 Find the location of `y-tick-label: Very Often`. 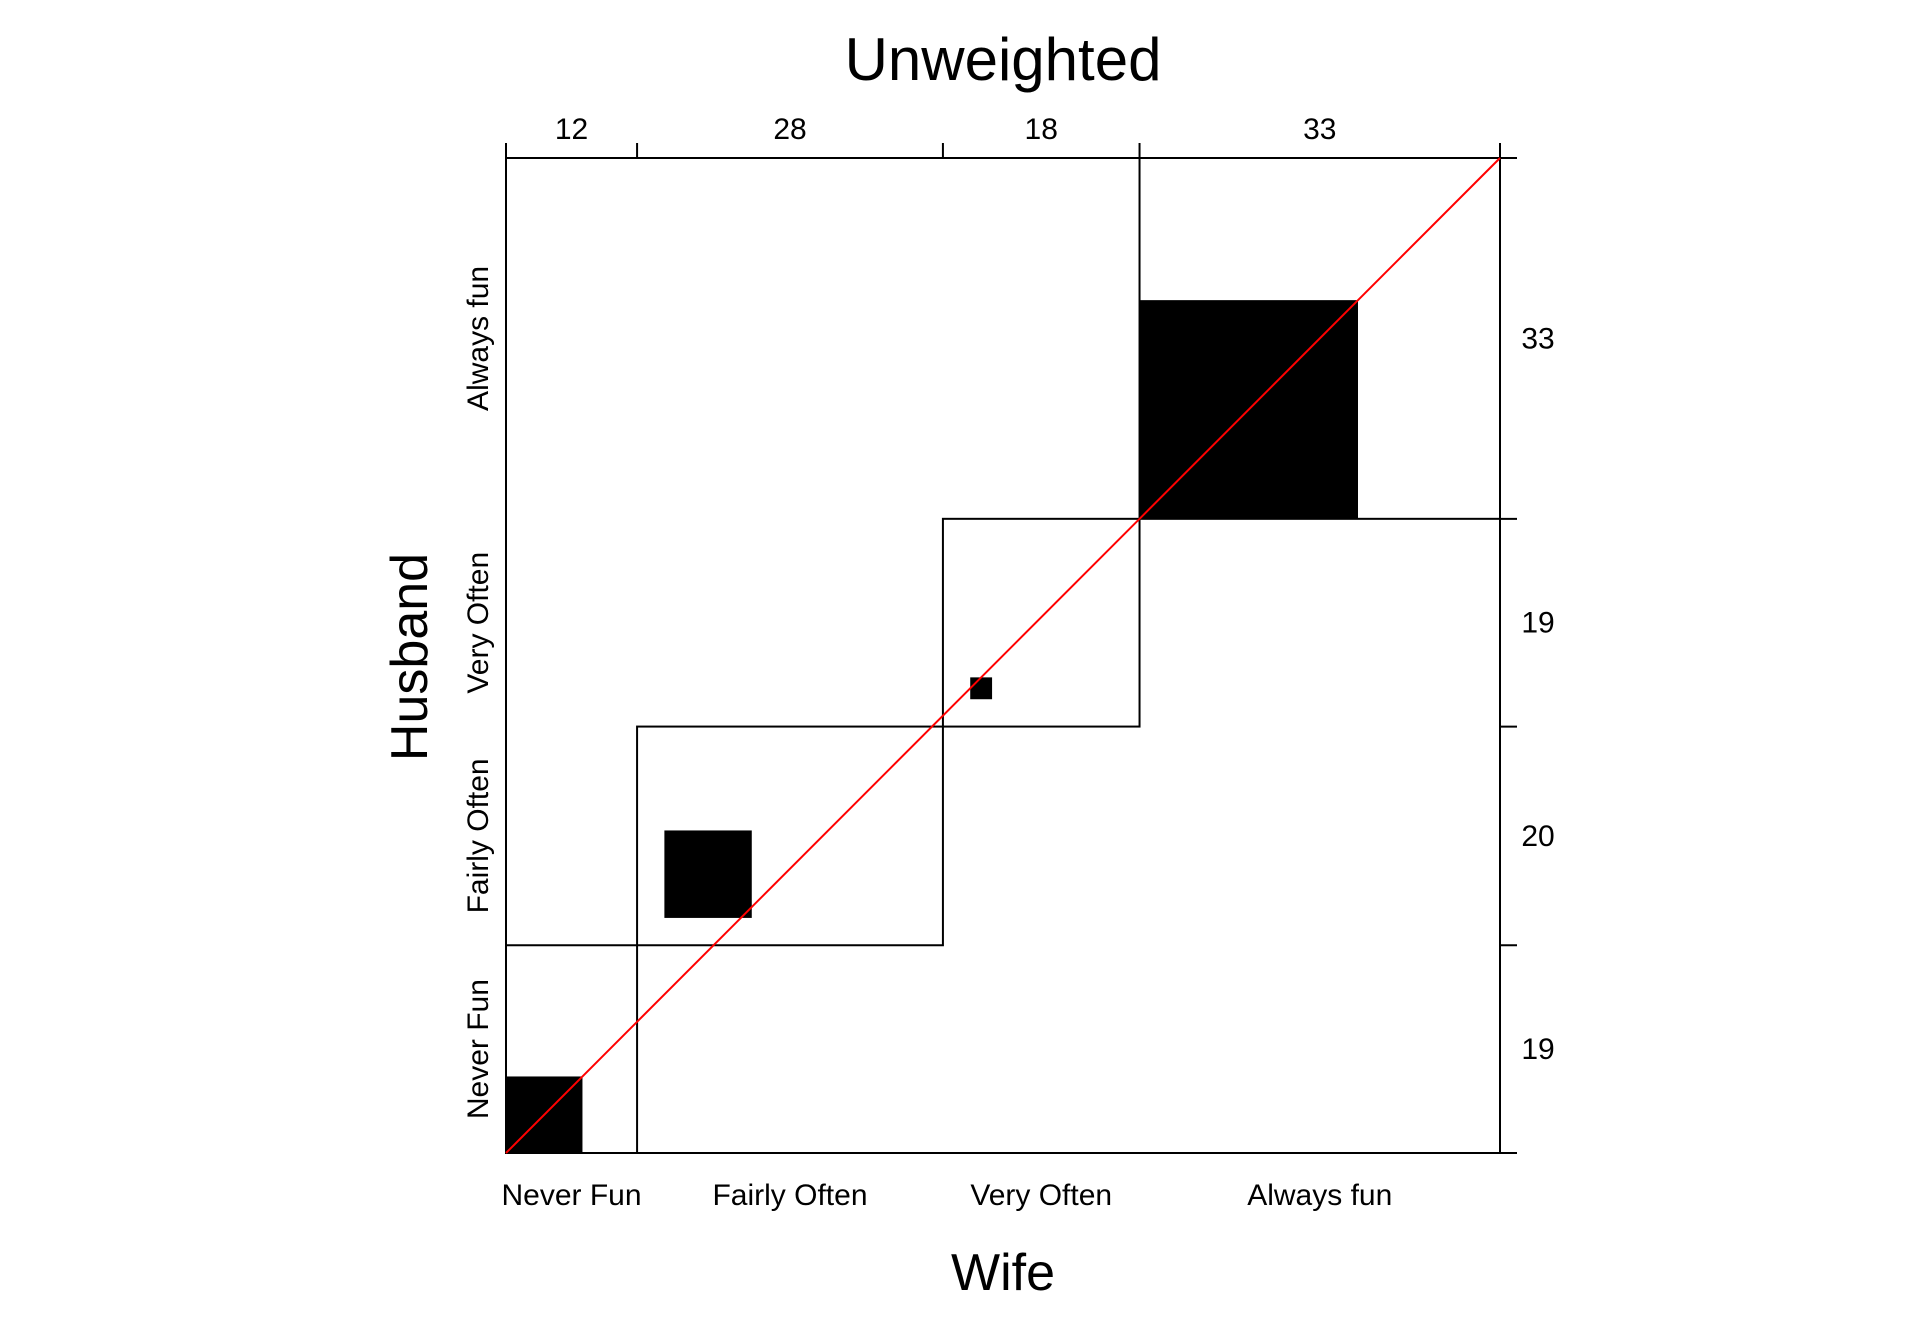

y-tick-label: Very Often is located at coordinates (478, 623).